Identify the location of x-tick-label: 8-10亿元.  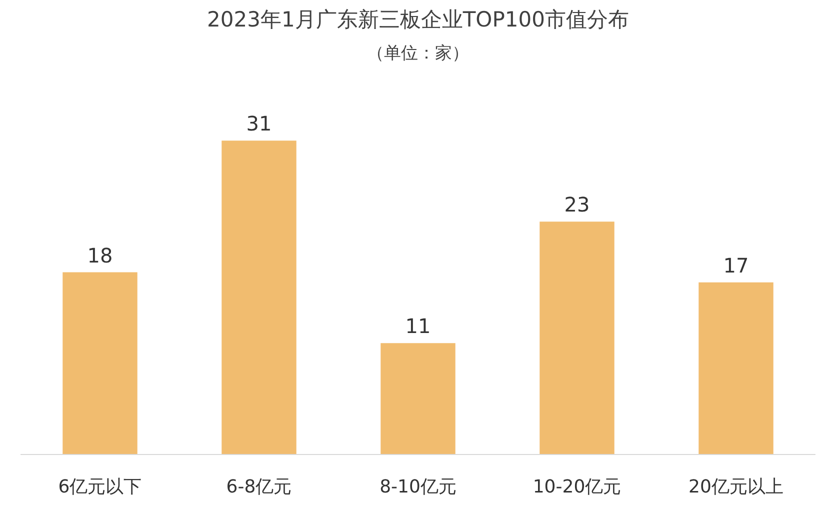
(418, 487).